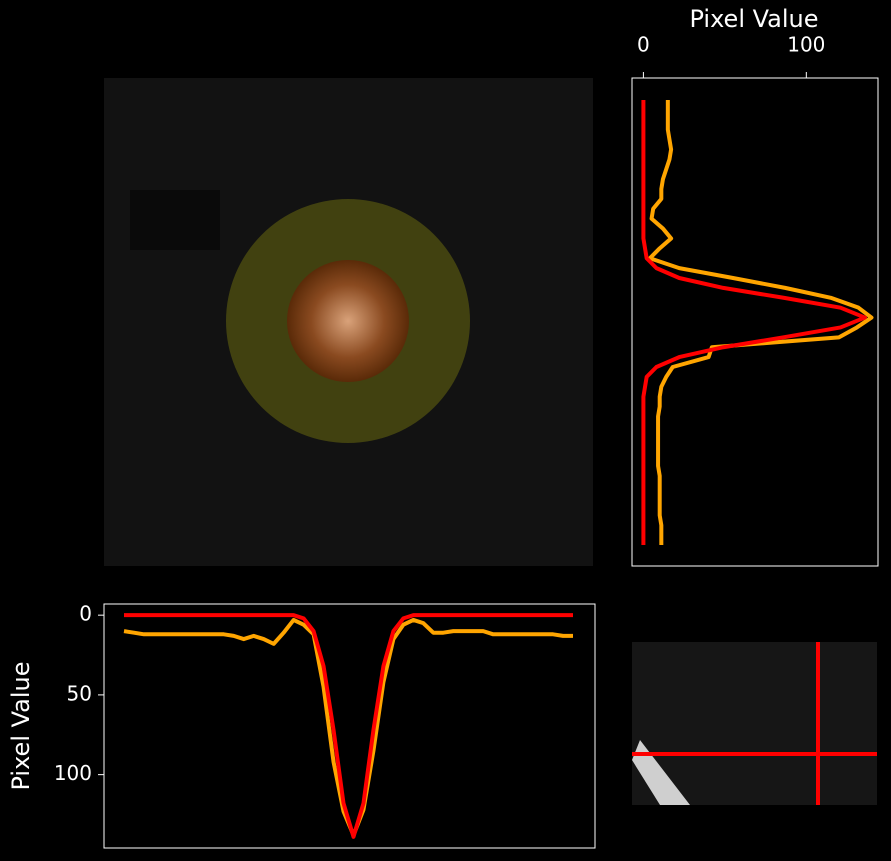  I want to click on y-tick-label: 50, so click(79, 693).